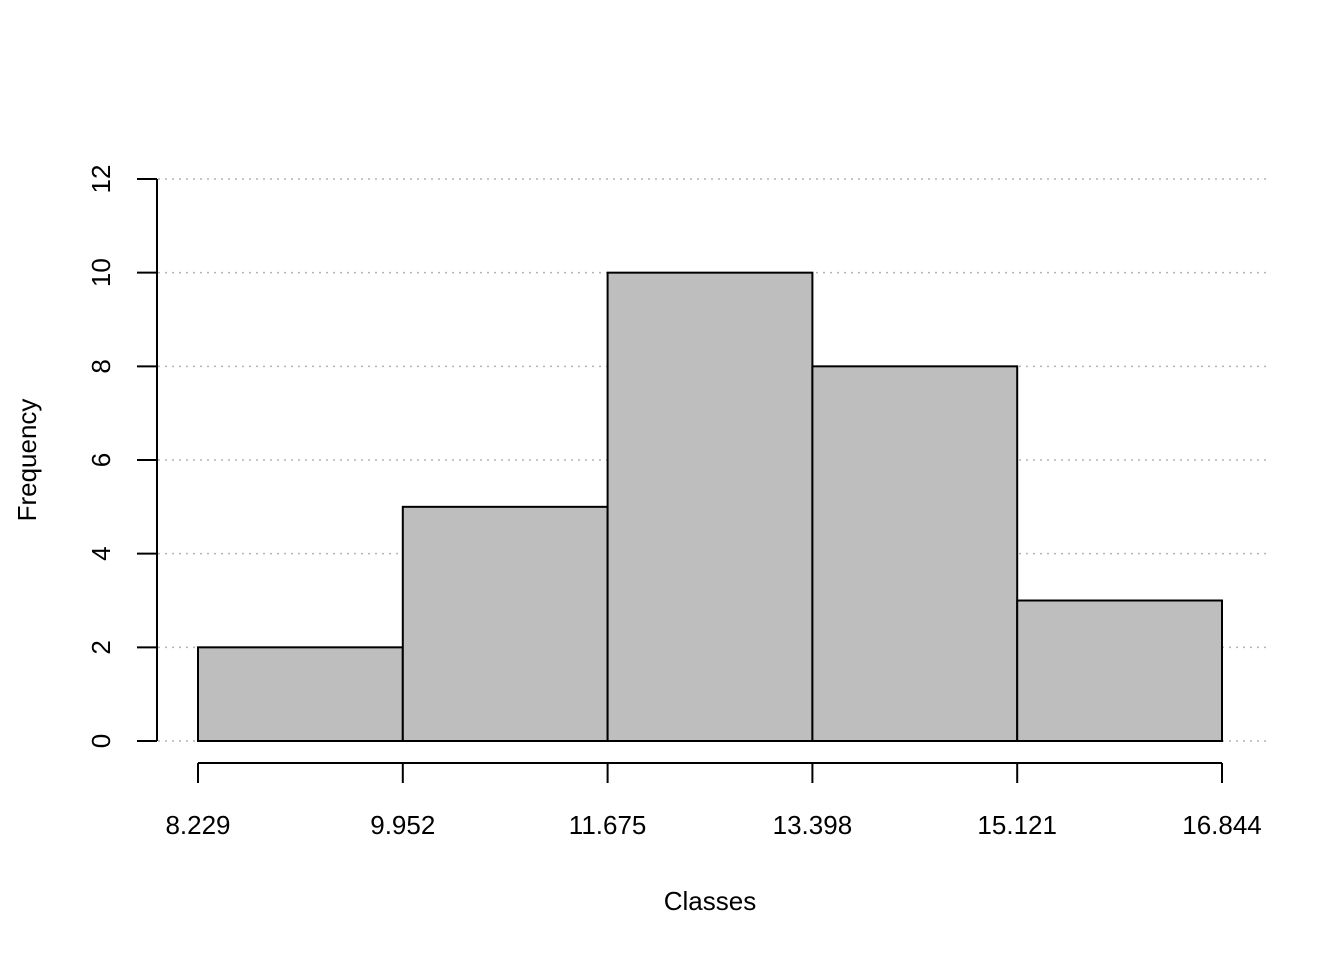 Image resolution: width=1344 pixels, height=965 pixels. Describe the element at coordinates (813, 825) in the screenshot. I see `x-tick-label: 13.398` at that location.